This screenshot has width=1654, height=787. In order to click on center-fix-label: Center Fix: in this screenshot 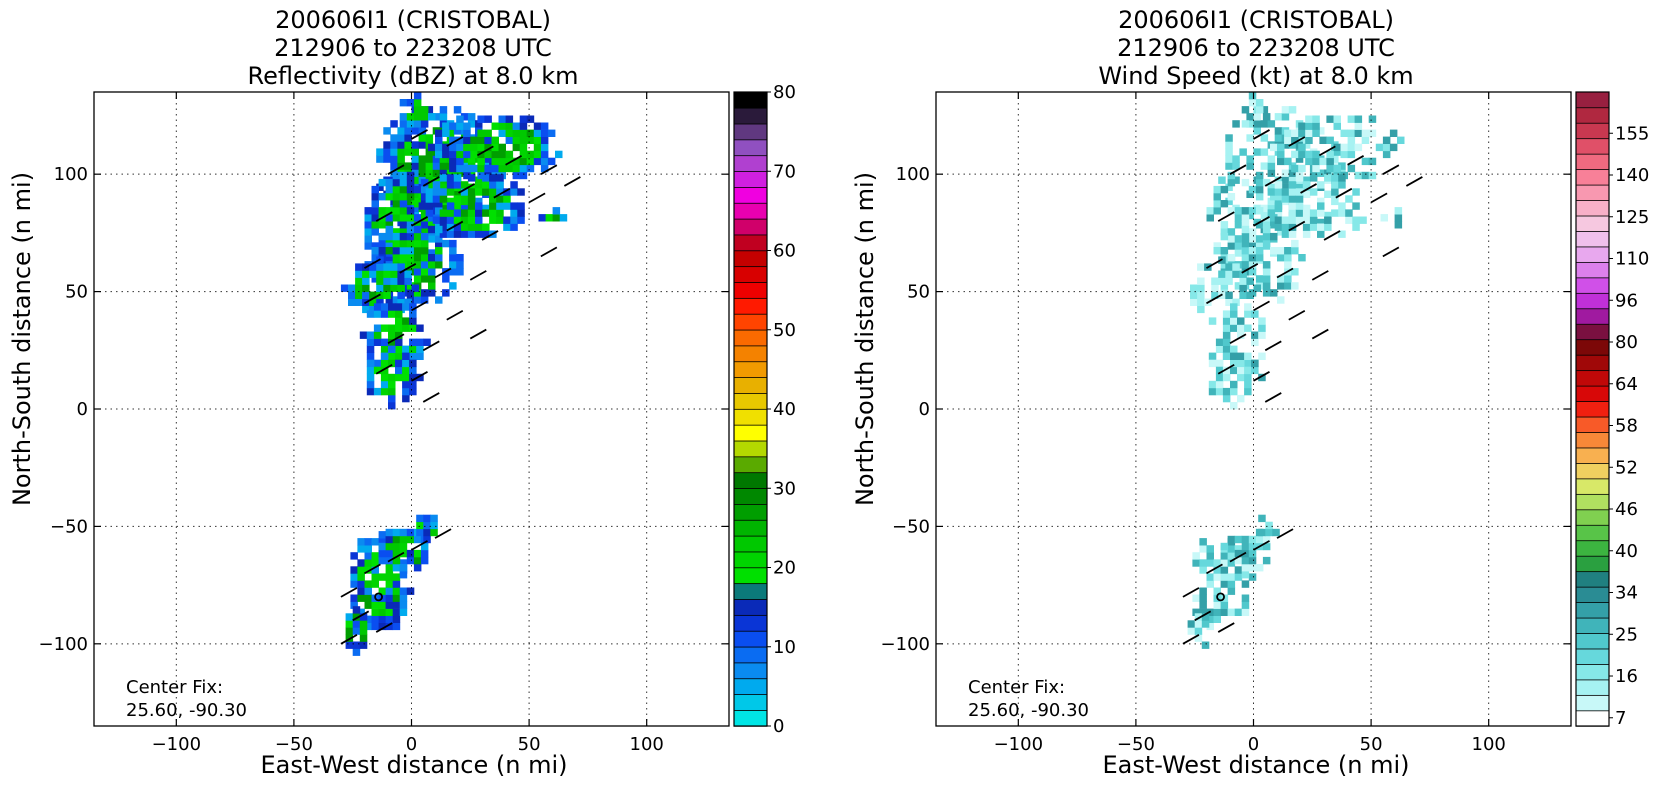, I will do `click(174, 687)`.